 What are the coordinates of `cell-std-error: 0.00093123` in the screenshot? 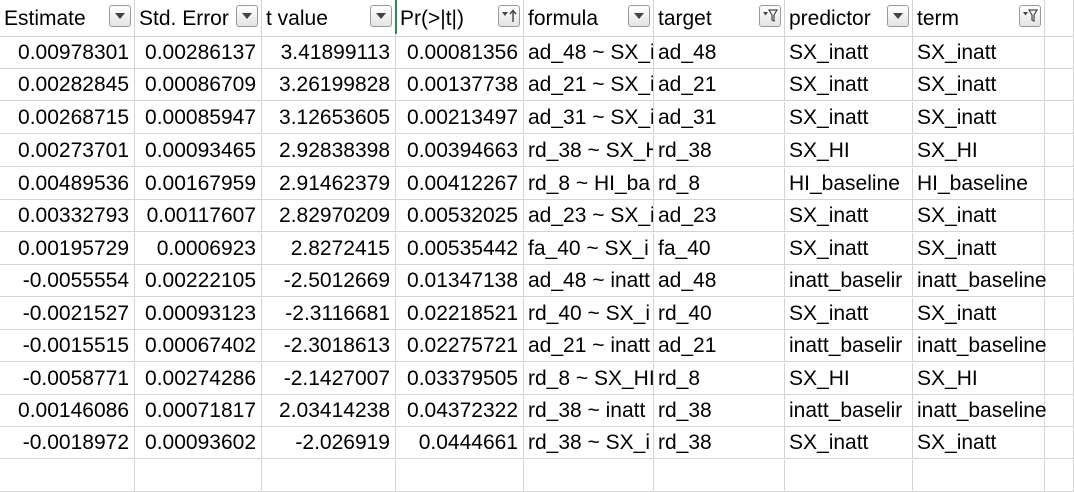 It's located at (198, 314).